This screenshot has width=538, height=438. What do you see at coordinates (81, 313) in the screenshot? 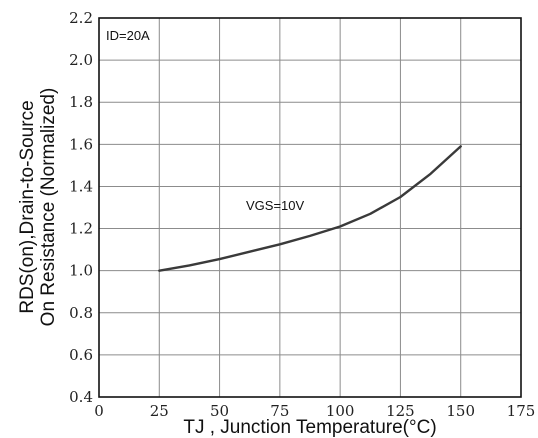
I see `y-tick-label: 0.8` at bounding box center [81, 313].